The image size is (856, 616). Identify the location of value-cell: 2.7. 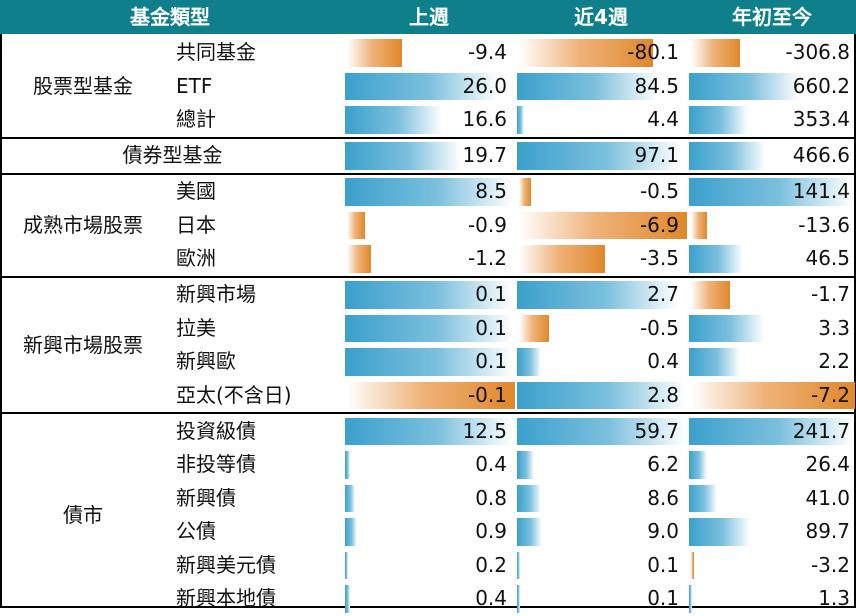
(663, 294).